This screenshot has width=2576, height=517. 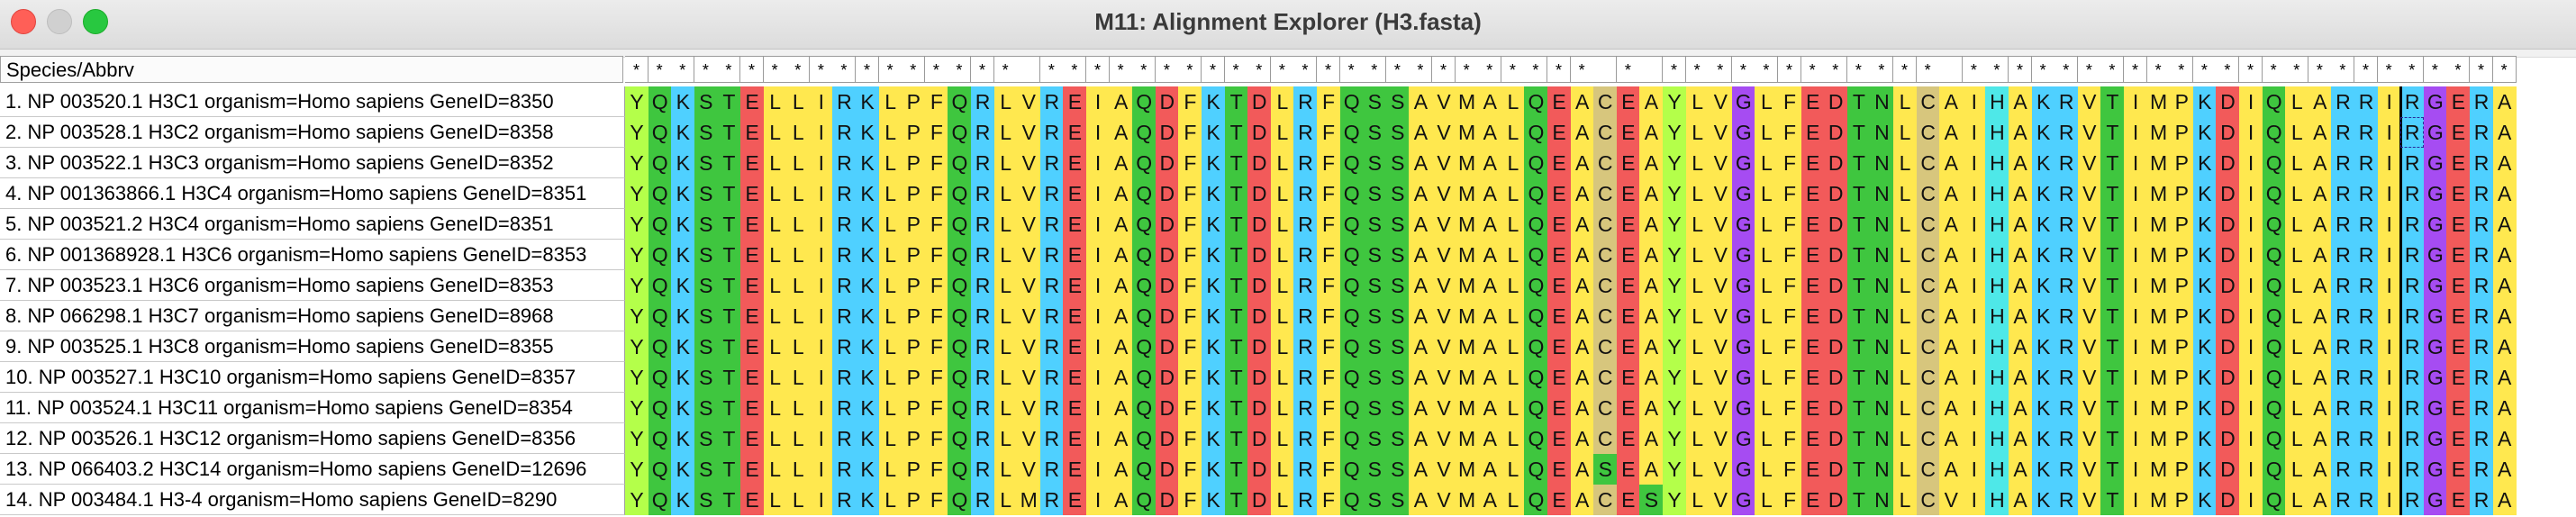 I want to click on residue-cell: G, so click(x=1743, y=438).